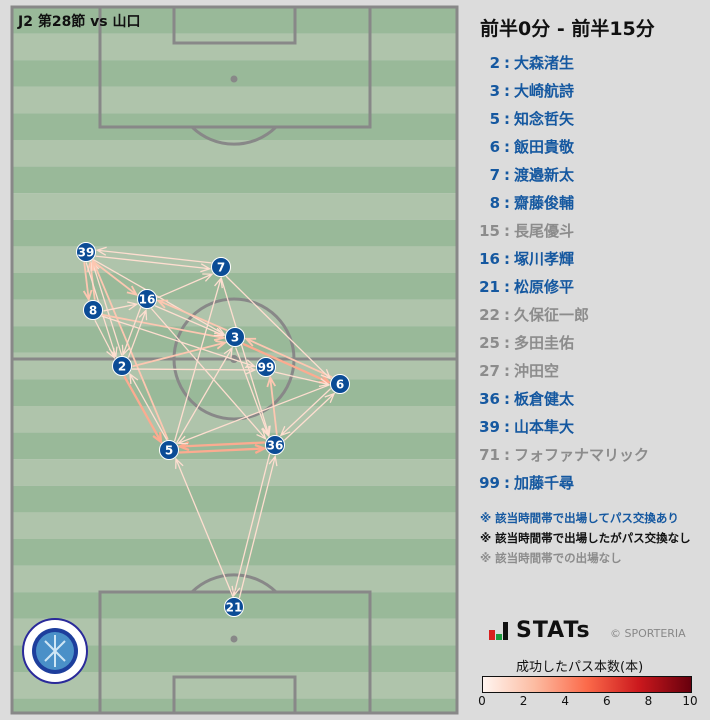 The image size is (710, 720). Describe the element at coordinates (544, 259) in the screenshot. I see `player-name: 塚川孝輝` at that location.